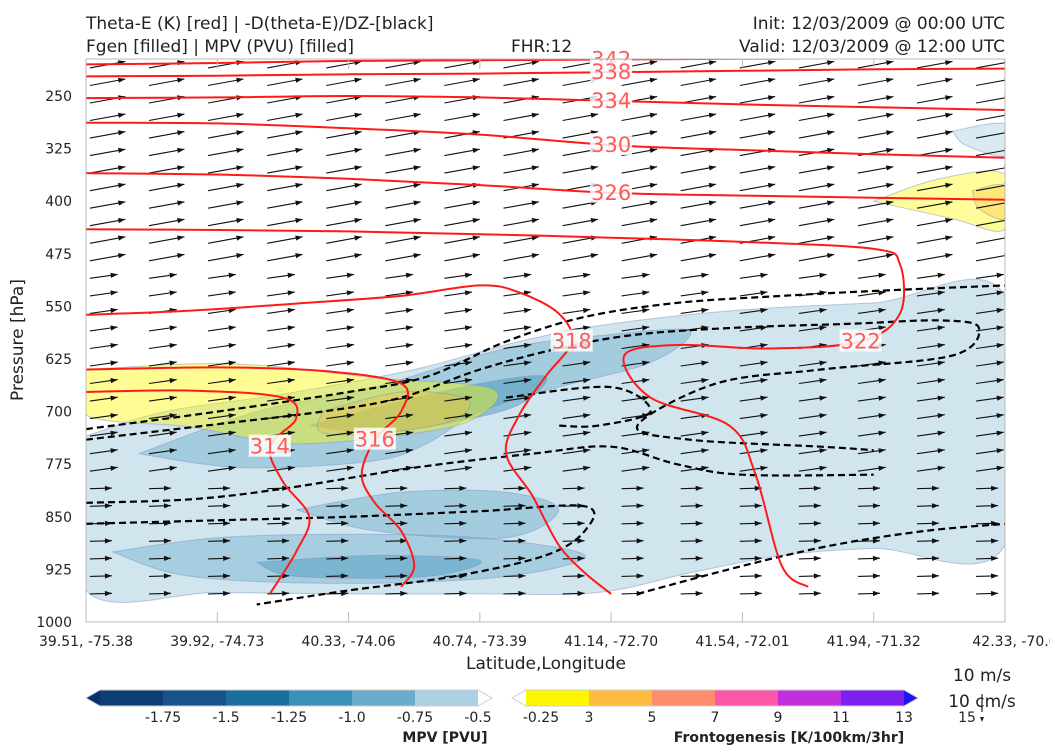  Describe the element at coordinates (841, 718) in the screenshot. I see `fgen-colorbar-tick: 11` at that location.